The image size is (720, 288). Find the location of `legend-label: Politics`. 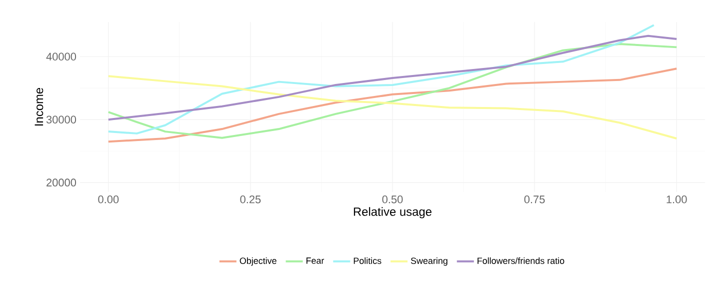

legend-label: Politics is located at coordinates (368, 260).